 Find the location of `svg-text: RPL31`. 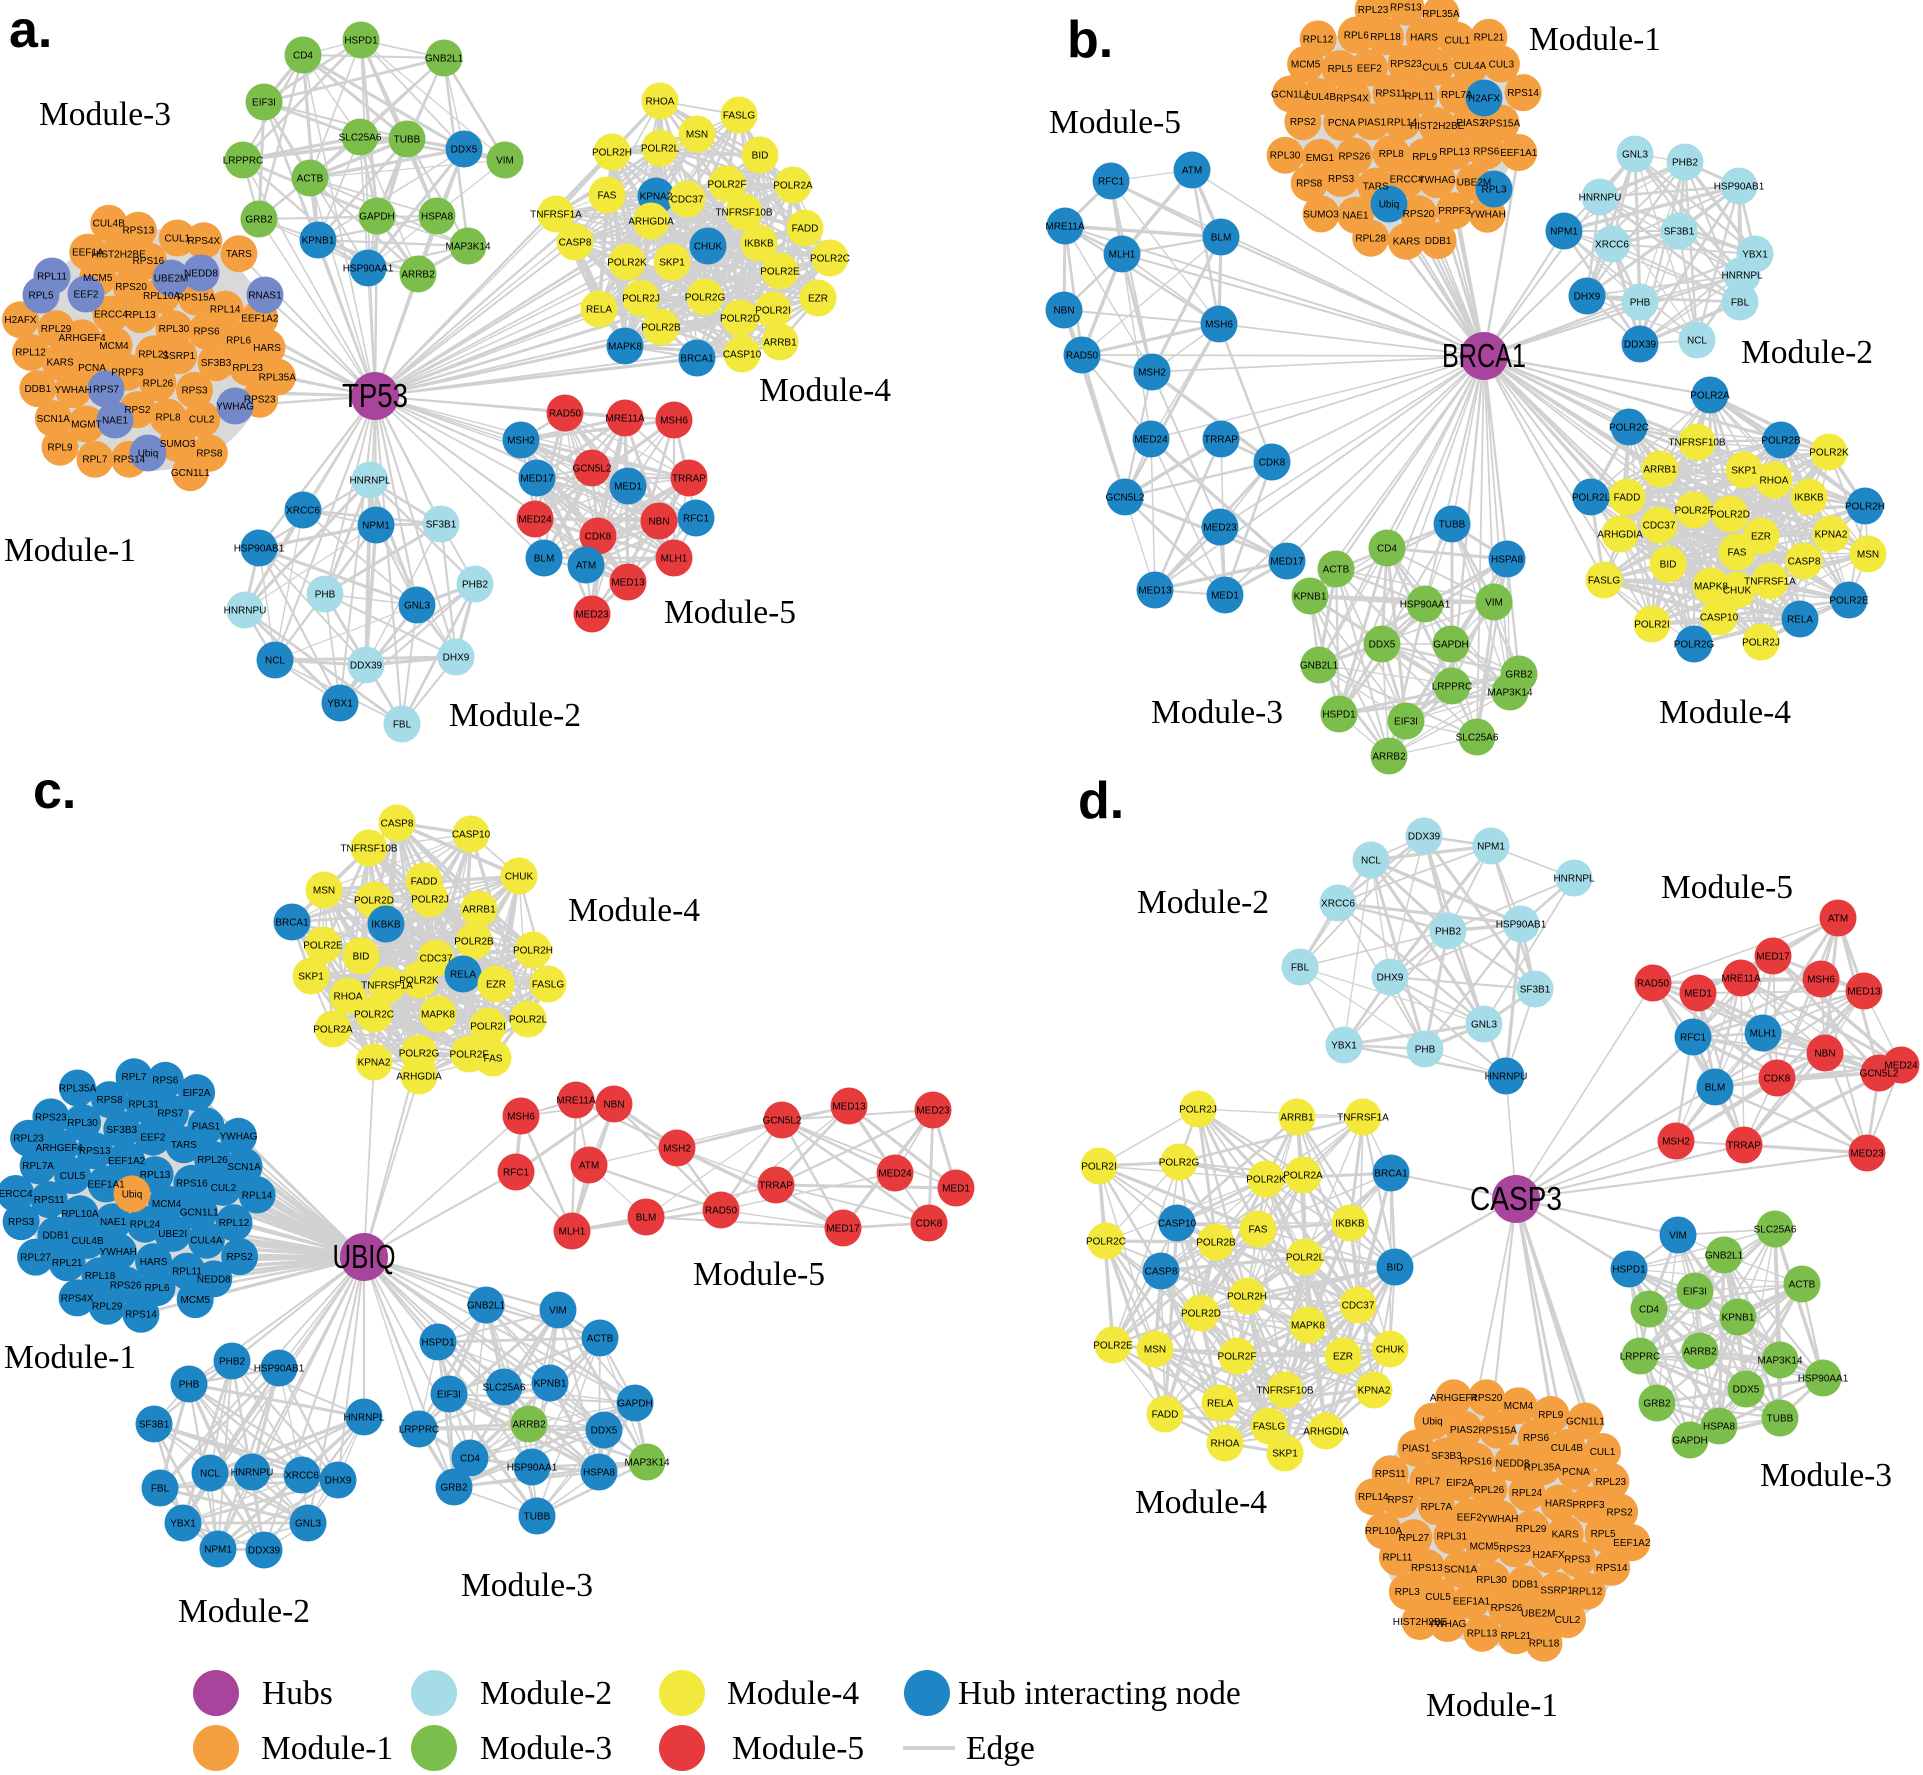

svg-text: RPL31 is located at coordinates (143, 1105).